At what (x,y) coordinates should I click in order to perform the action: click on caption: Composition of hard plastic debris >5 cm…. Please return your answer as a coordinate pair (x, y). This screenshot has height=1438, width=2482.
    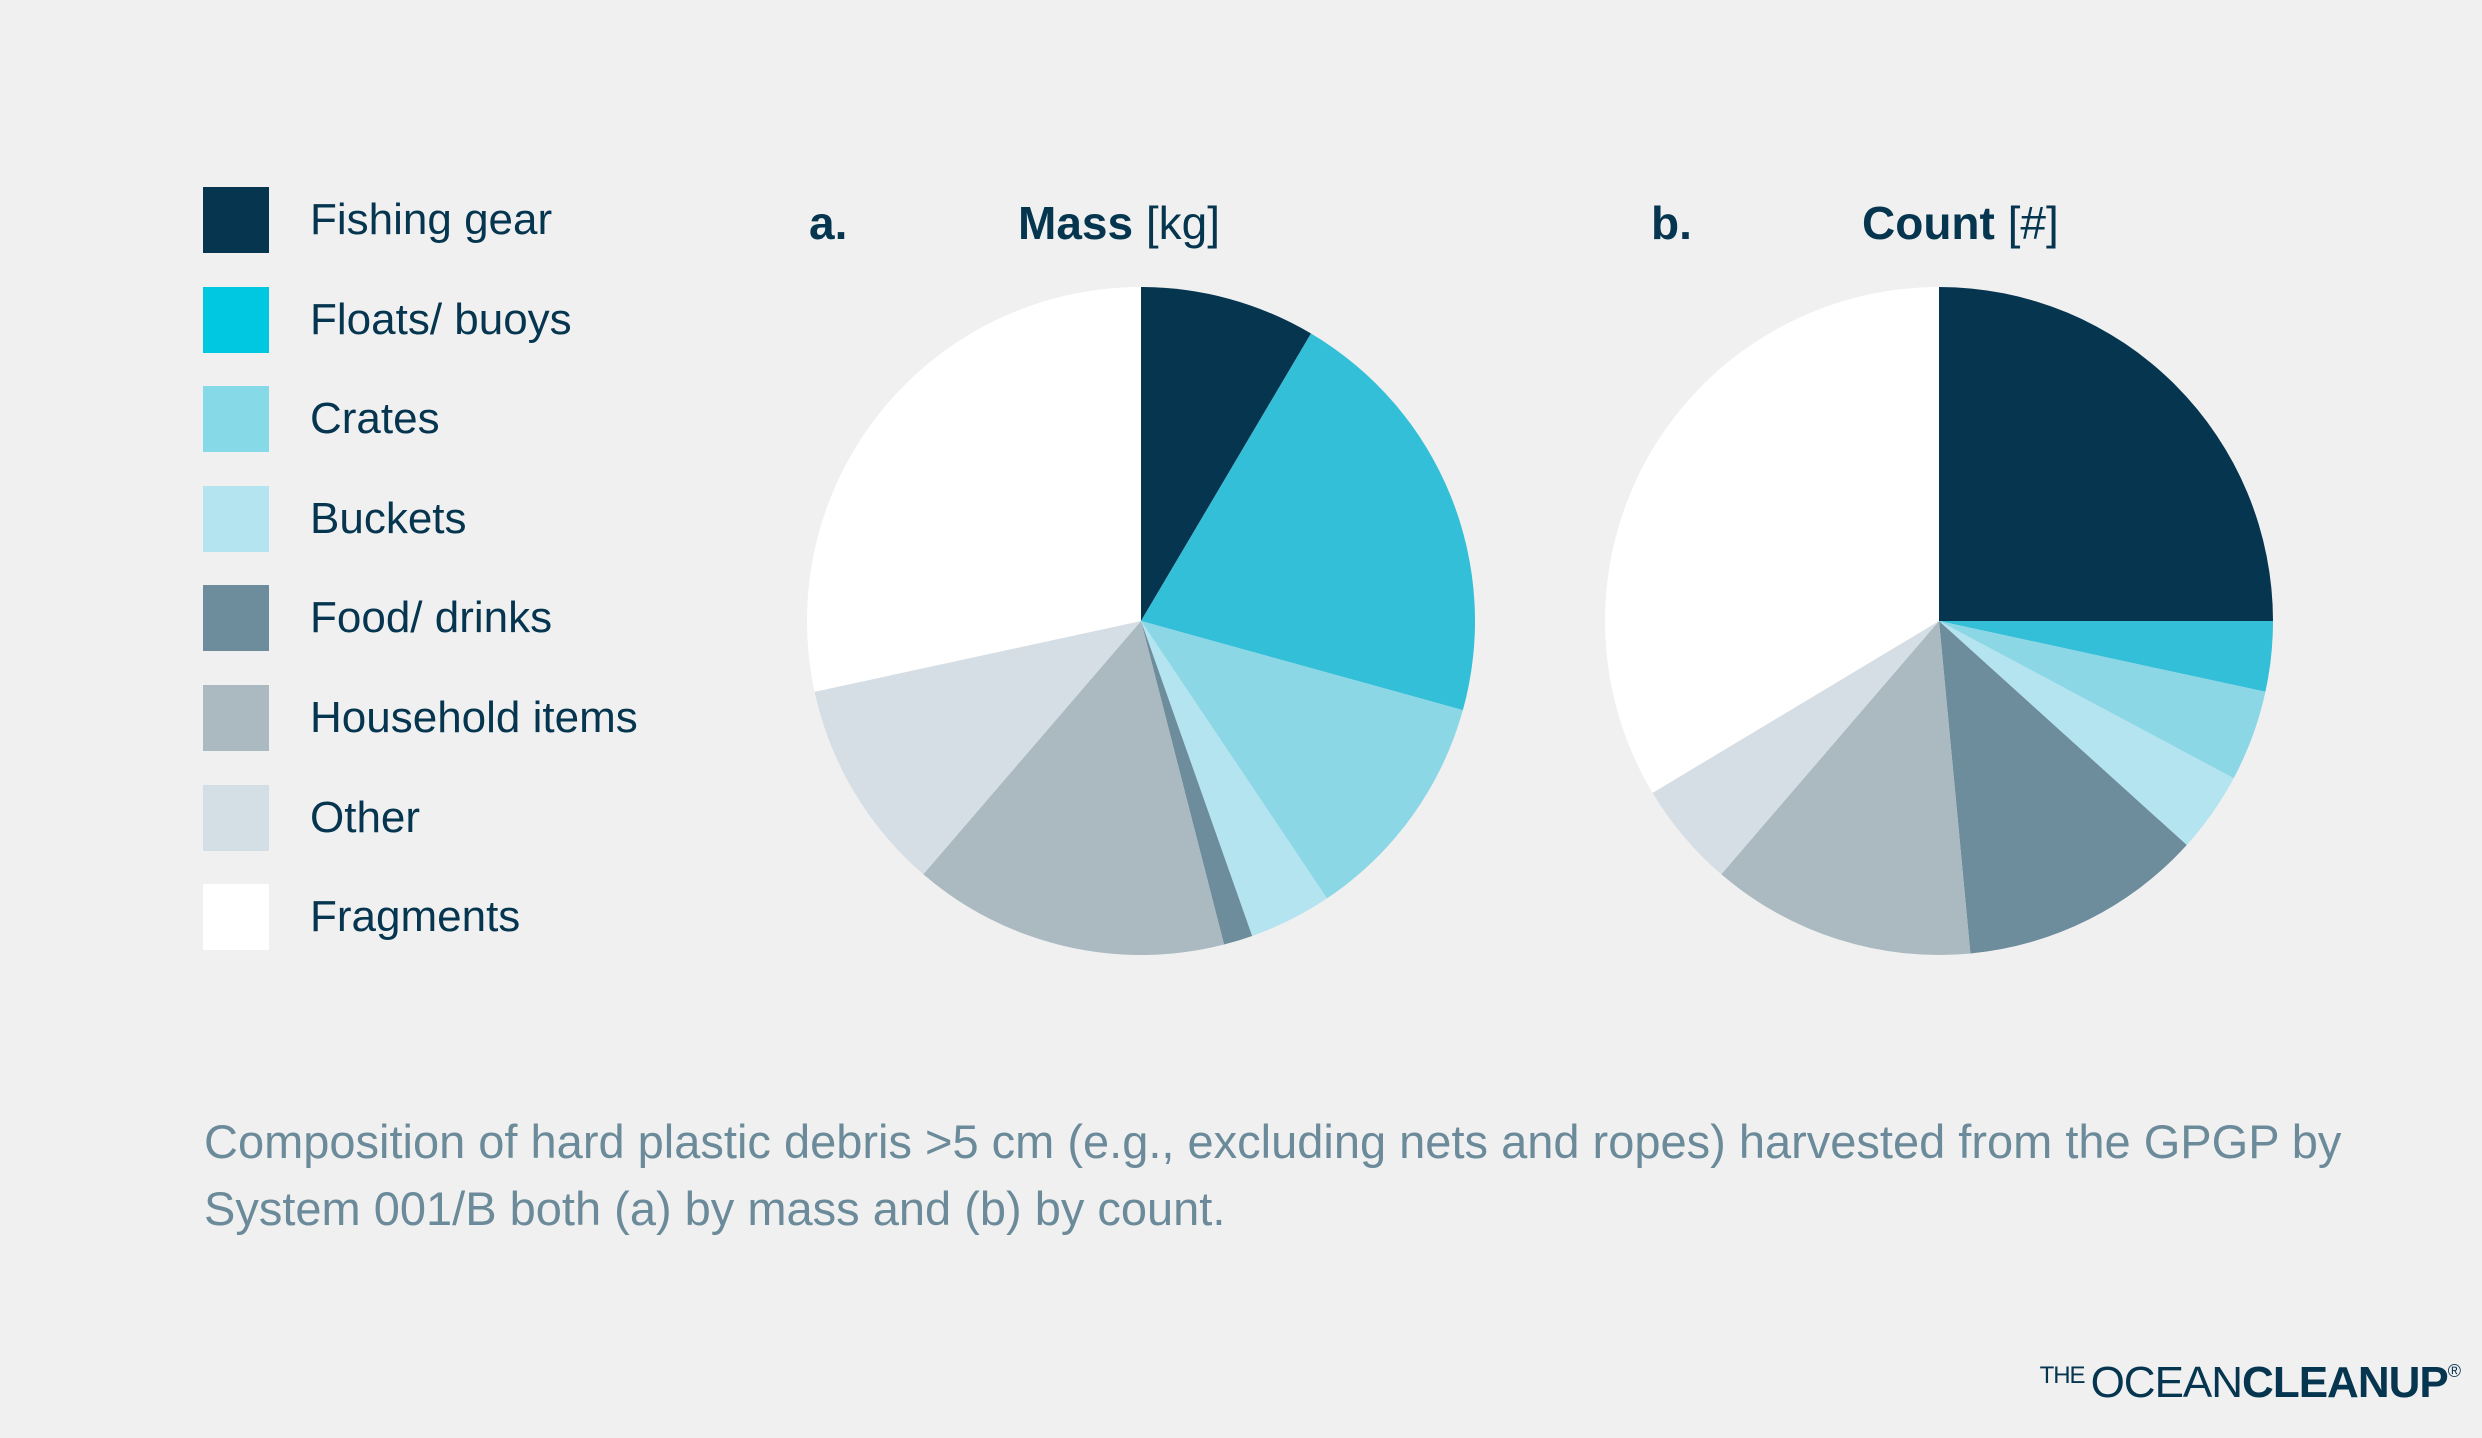
    Looking at the image, I should click on (1273, 1175).